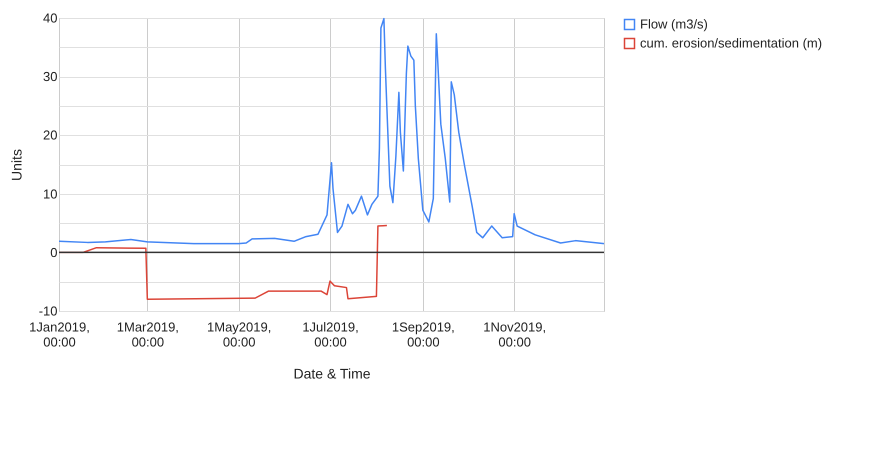 Image resolution: width=893 pixels, height=464 pixels. I want to click on x-tick-label: 1Jul2019, 00:00, so click(330, 335).